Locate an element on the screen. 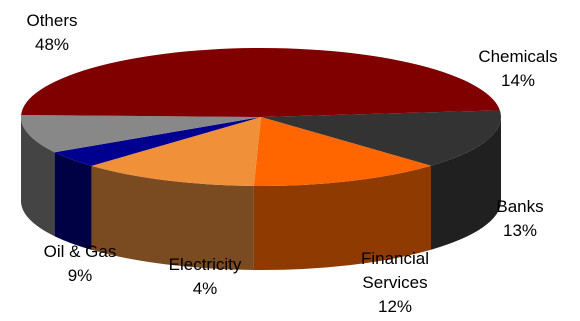  label-chemicals: Chemicals 14% is located at coordinates (518, 69).